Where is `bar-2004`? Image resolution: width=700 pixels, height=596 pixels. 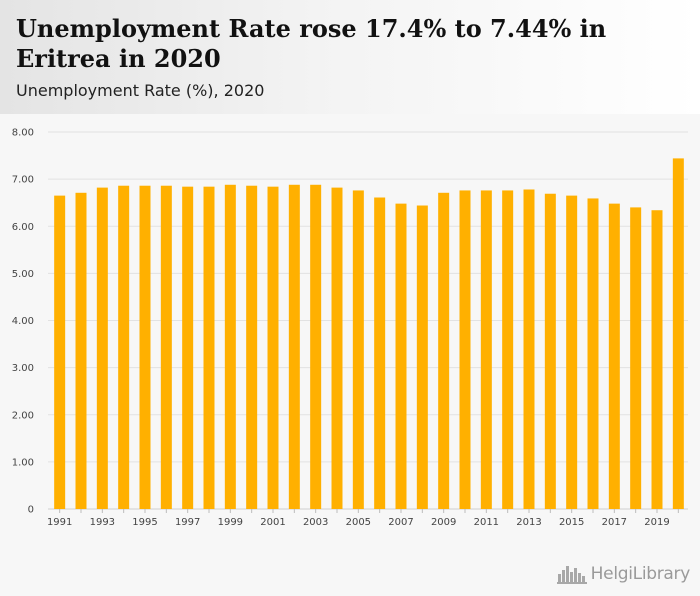 bar-2004 is located at coordinates (337, 348).